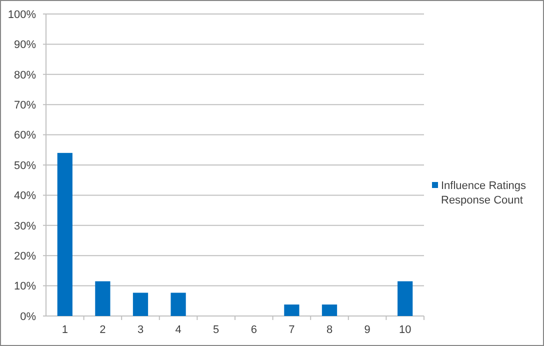 The image size is (544, 346). I want to click on y-tick-label: 100%, so click(22, 14).